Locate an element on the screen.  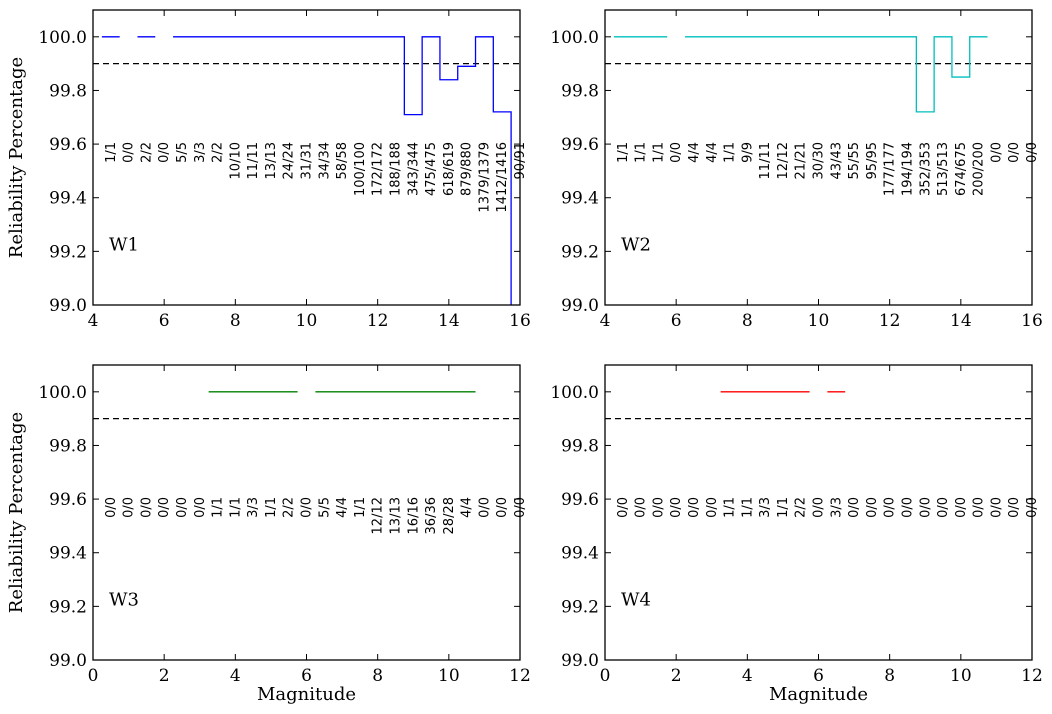
x-tick-label: 2 is located at coordinates (164, 676).